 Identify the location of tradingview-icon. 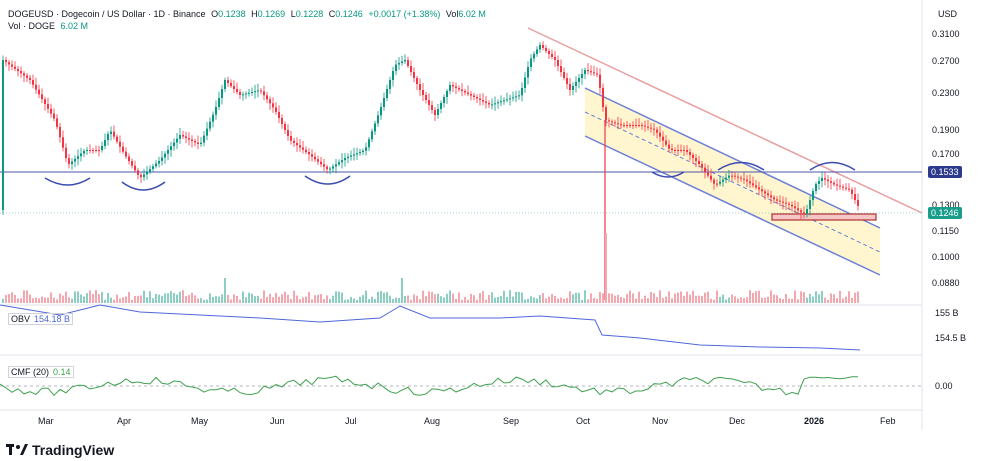
(17, 449).